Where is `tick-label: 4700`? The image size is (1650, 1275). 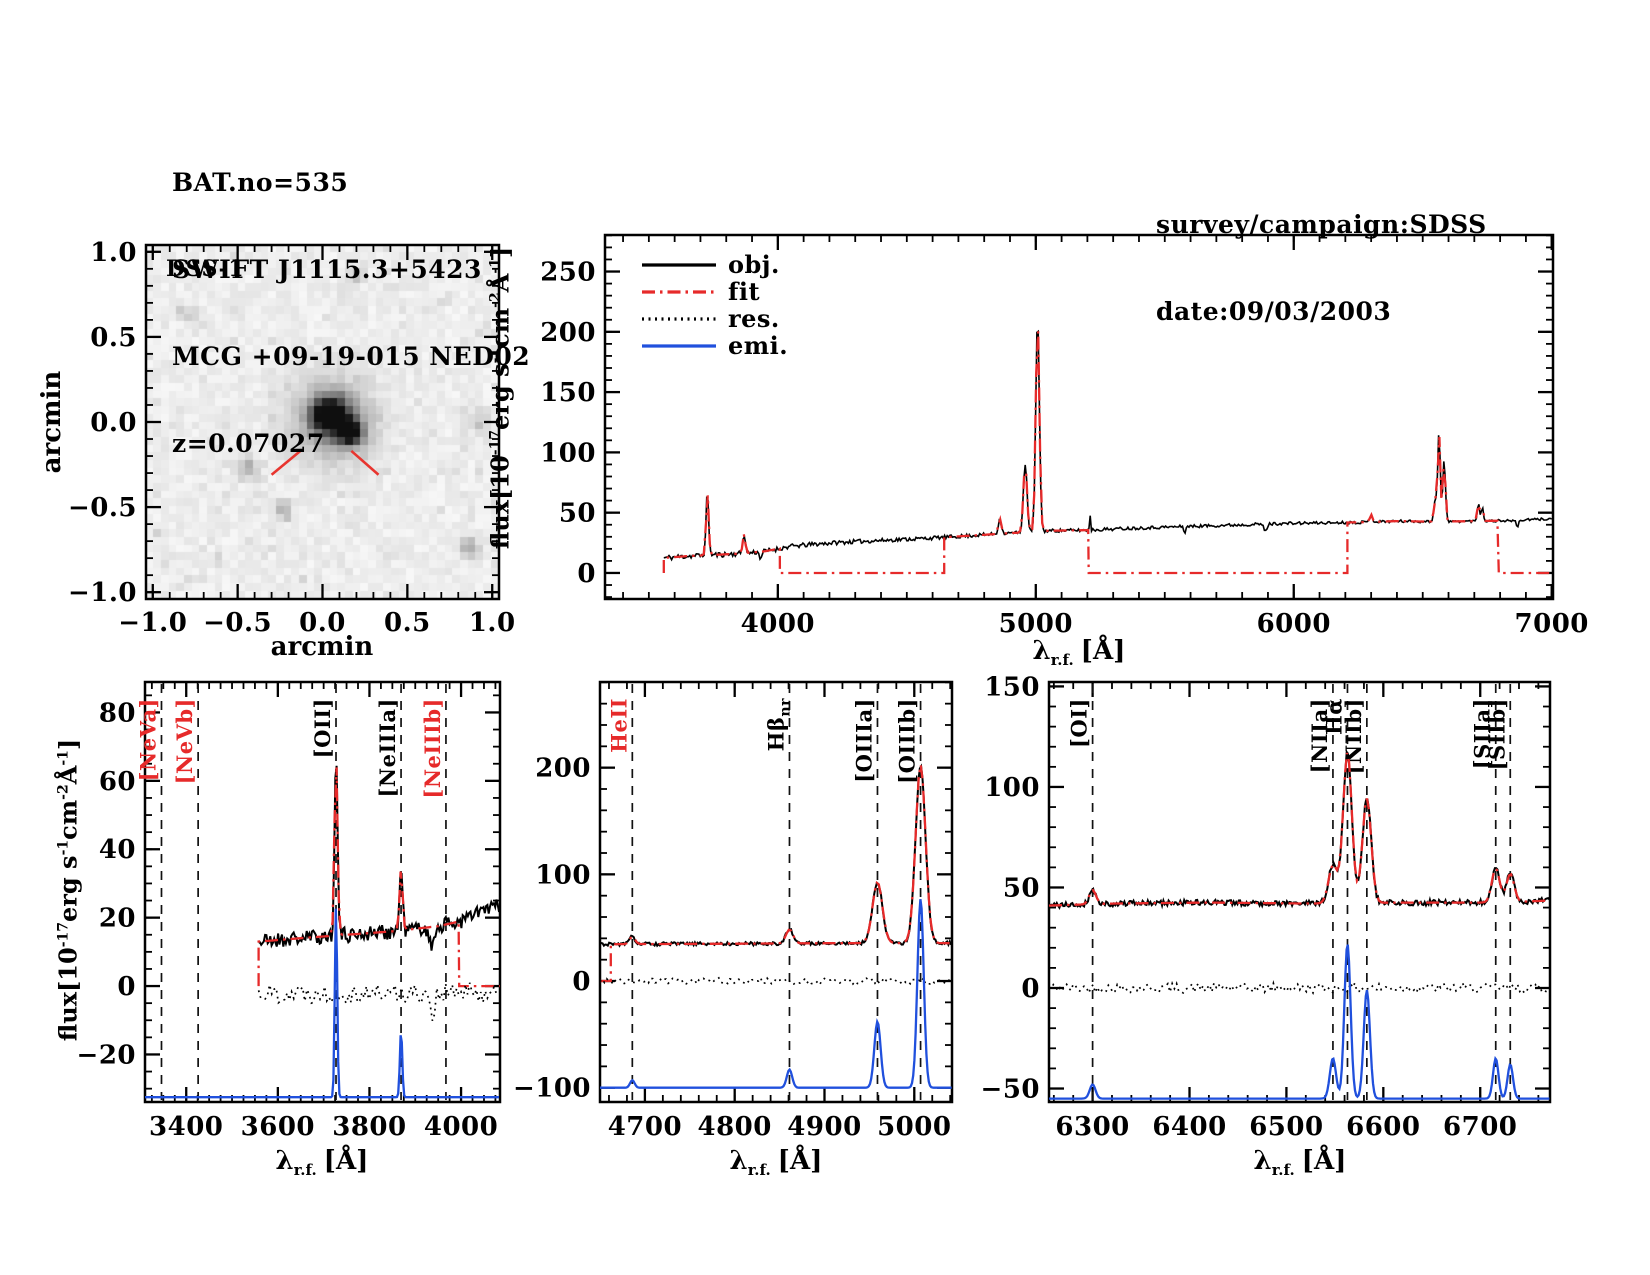 tick-label: 4700 is located at coordinates (645, 1127).